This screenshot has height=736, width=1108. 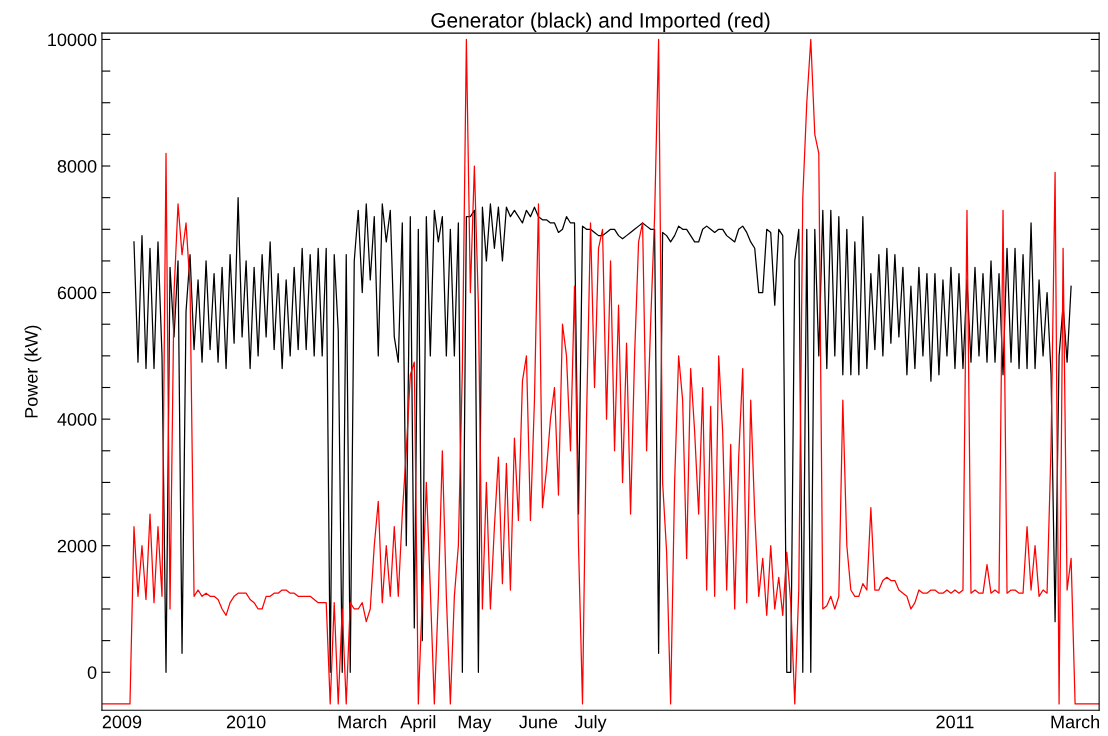 What do you see at coordinates (77, 166) in the screenshot?
I see `y-tick-label: 8000` at bounding box center [77, 166].